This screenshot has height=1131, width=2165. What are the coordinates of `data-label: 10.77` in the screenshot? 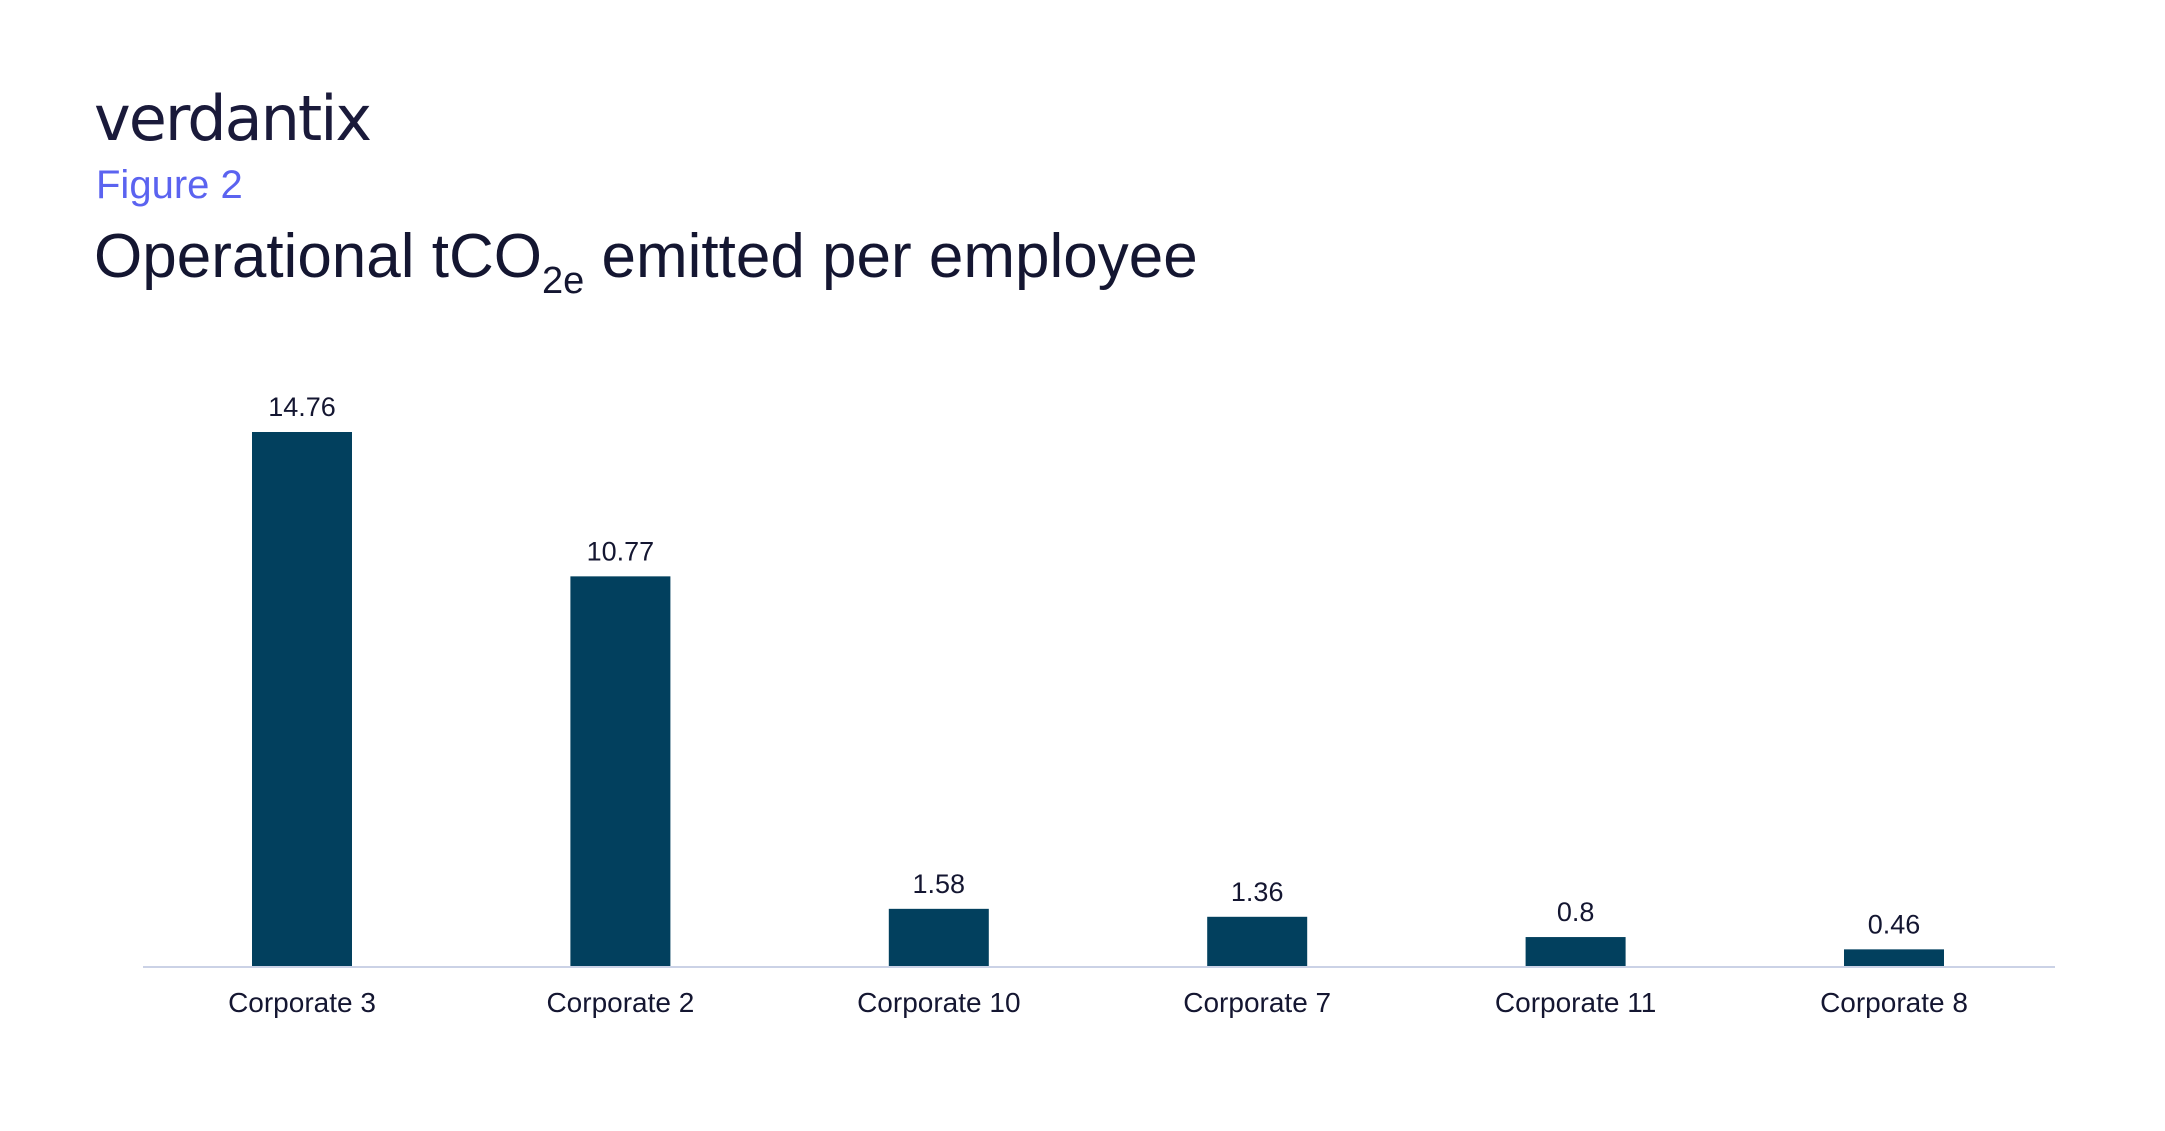 It's located at (621, 551).